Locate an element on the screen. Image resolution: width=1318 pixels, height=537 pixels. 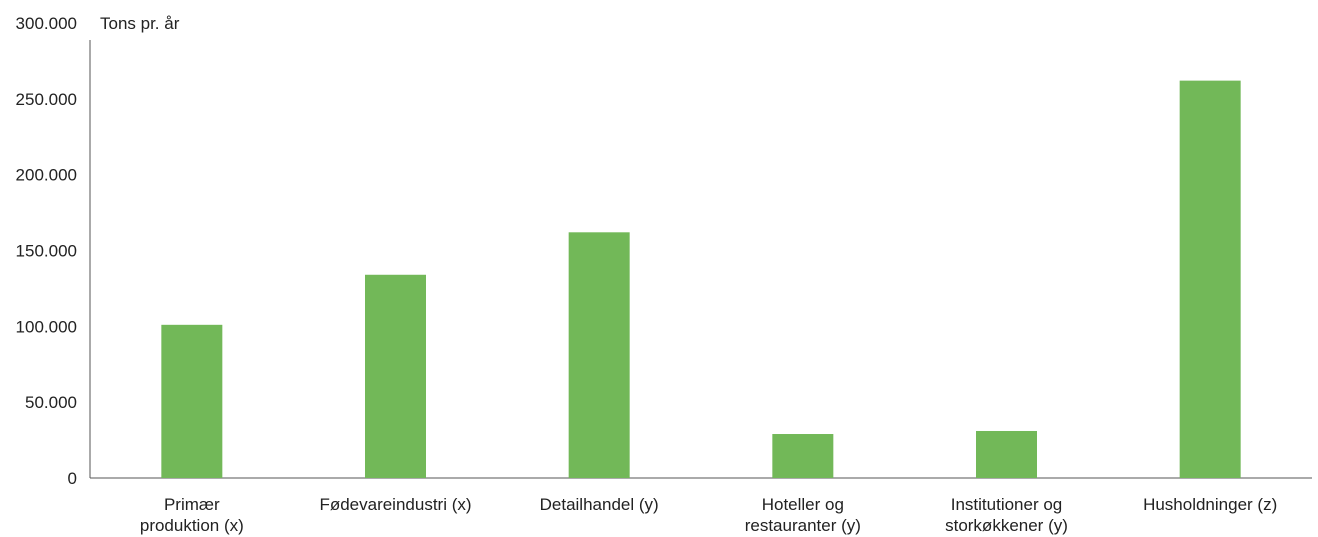
y-tick-label: 0 is located at coordinates (72, 478).